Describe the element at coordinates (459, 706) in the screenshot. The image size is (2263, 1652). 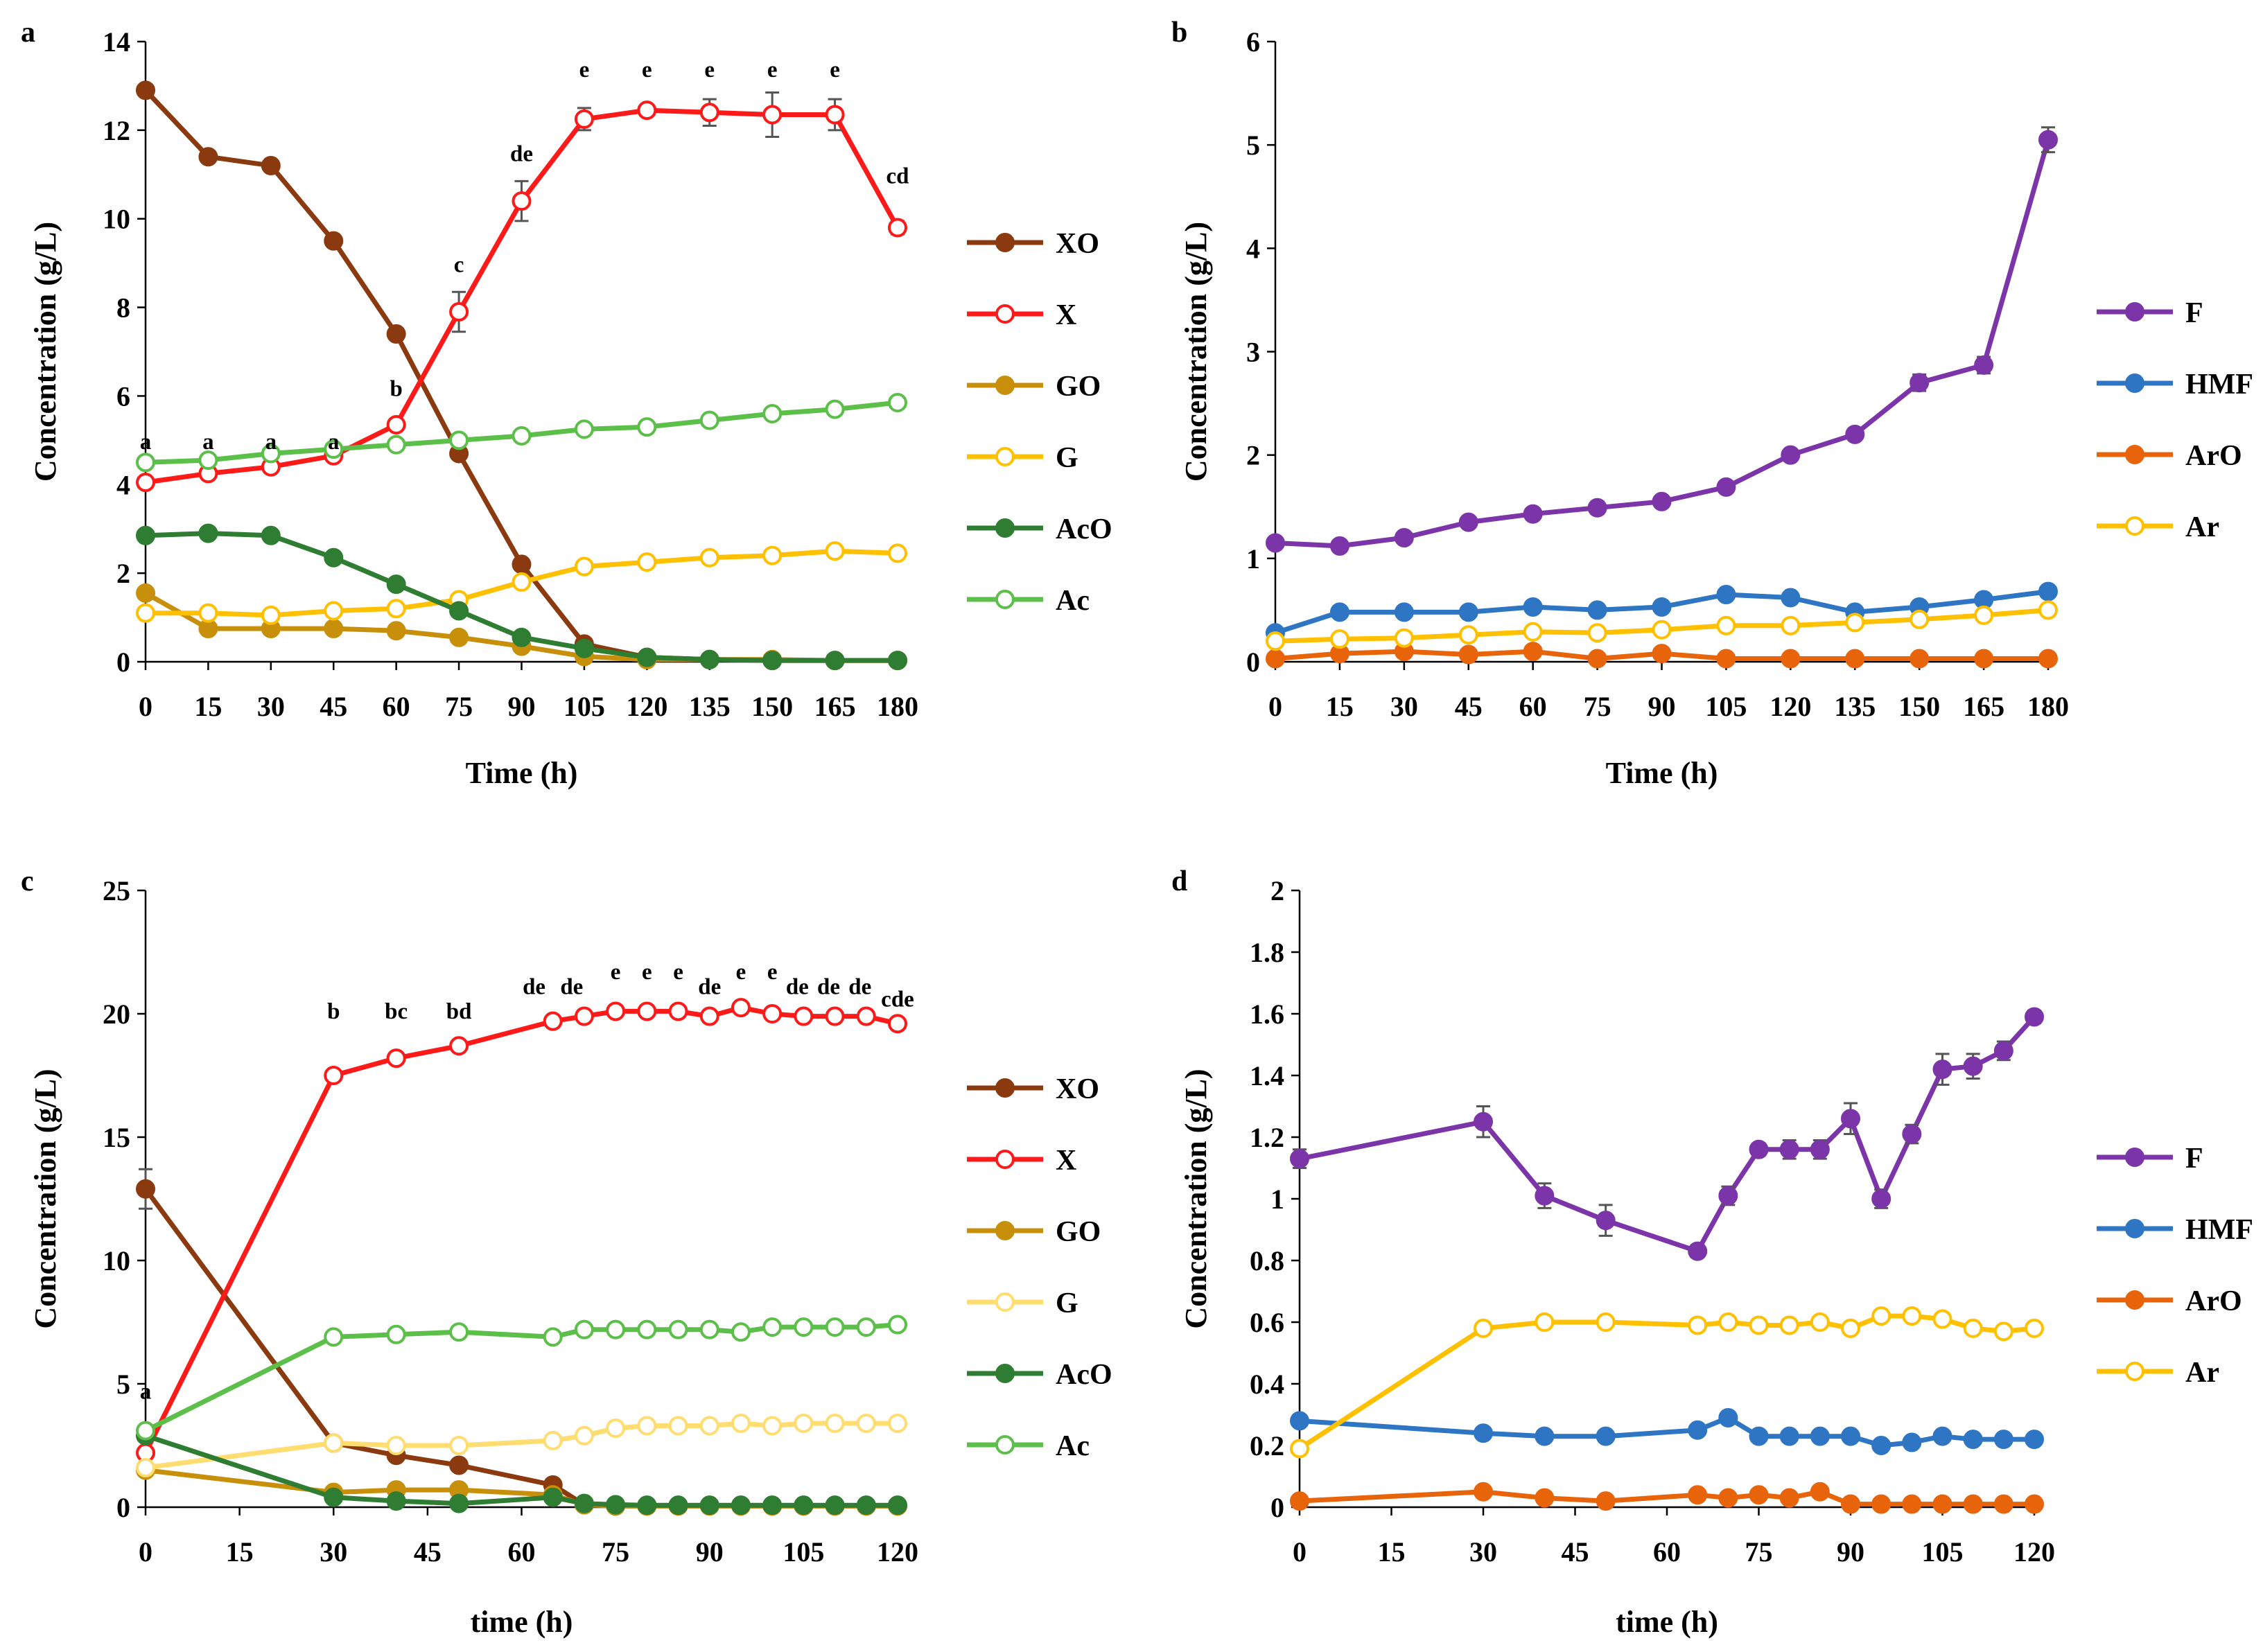
I see `x-tick-label: 75` at that location.